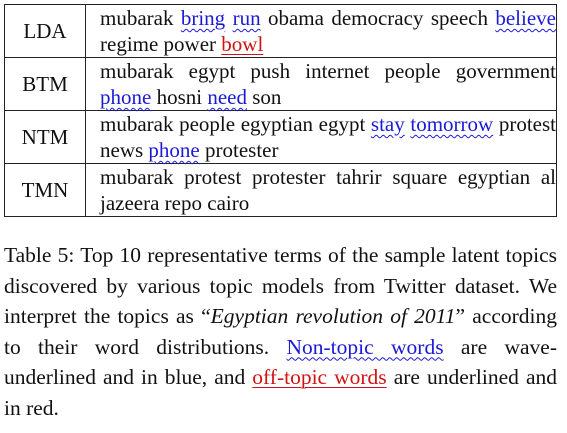 The width and height of the screenshot is (567, 433). What do you see at coordinates (140, 18) in the screenshot?
I see `topic-term-text: mubarak` at bounding box center [140, 18].